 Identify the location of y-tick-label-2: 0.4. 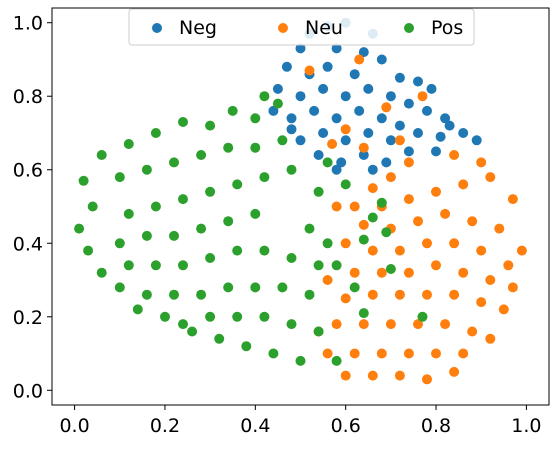
(28, 244).